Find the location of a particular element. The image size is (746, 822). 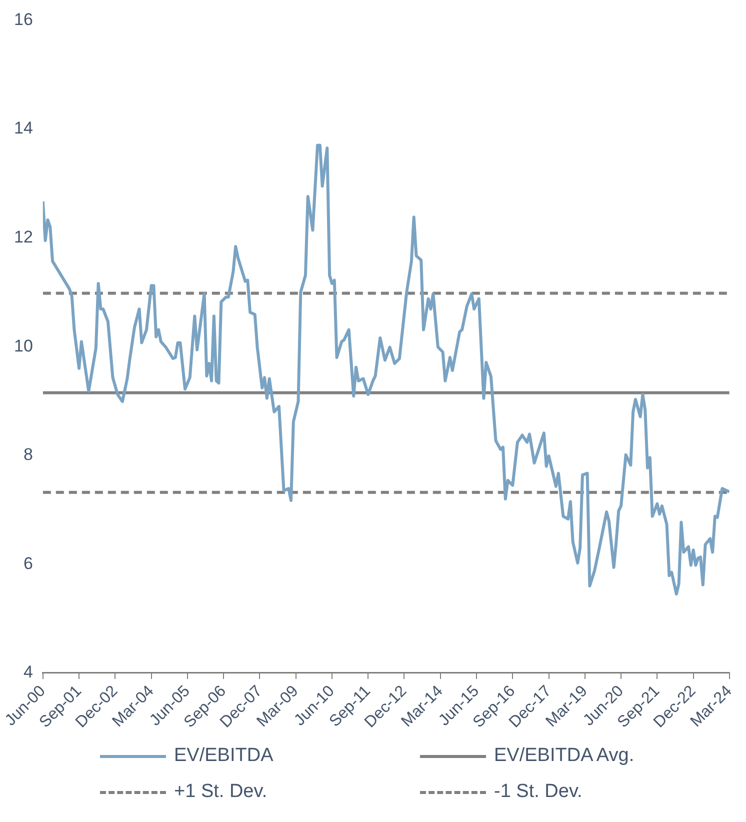

y-tick-label: 14 is located at coordinates (23, 128).